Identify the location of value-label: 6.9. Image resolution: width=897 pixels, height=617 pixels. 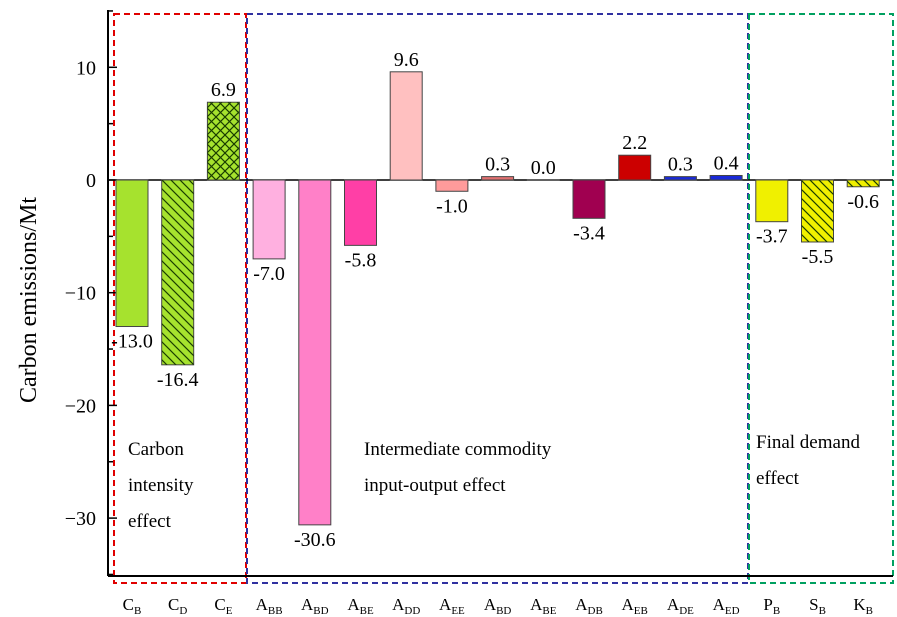
(223, 90).